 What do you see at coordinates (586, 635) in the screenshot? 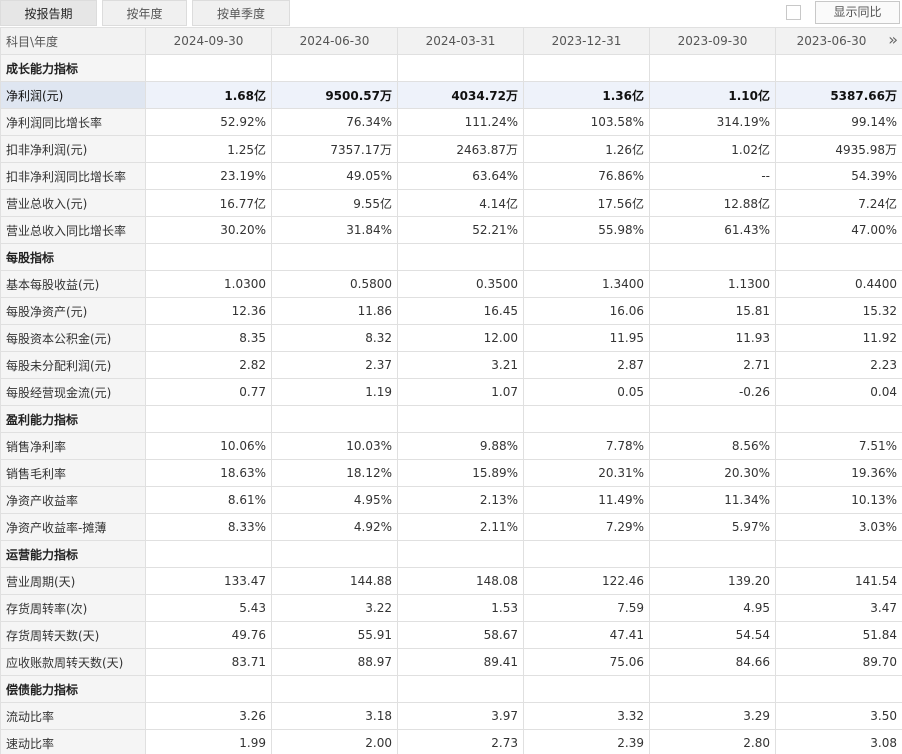
I see `value-cell: 47.41` at bounding box center [586, 635].